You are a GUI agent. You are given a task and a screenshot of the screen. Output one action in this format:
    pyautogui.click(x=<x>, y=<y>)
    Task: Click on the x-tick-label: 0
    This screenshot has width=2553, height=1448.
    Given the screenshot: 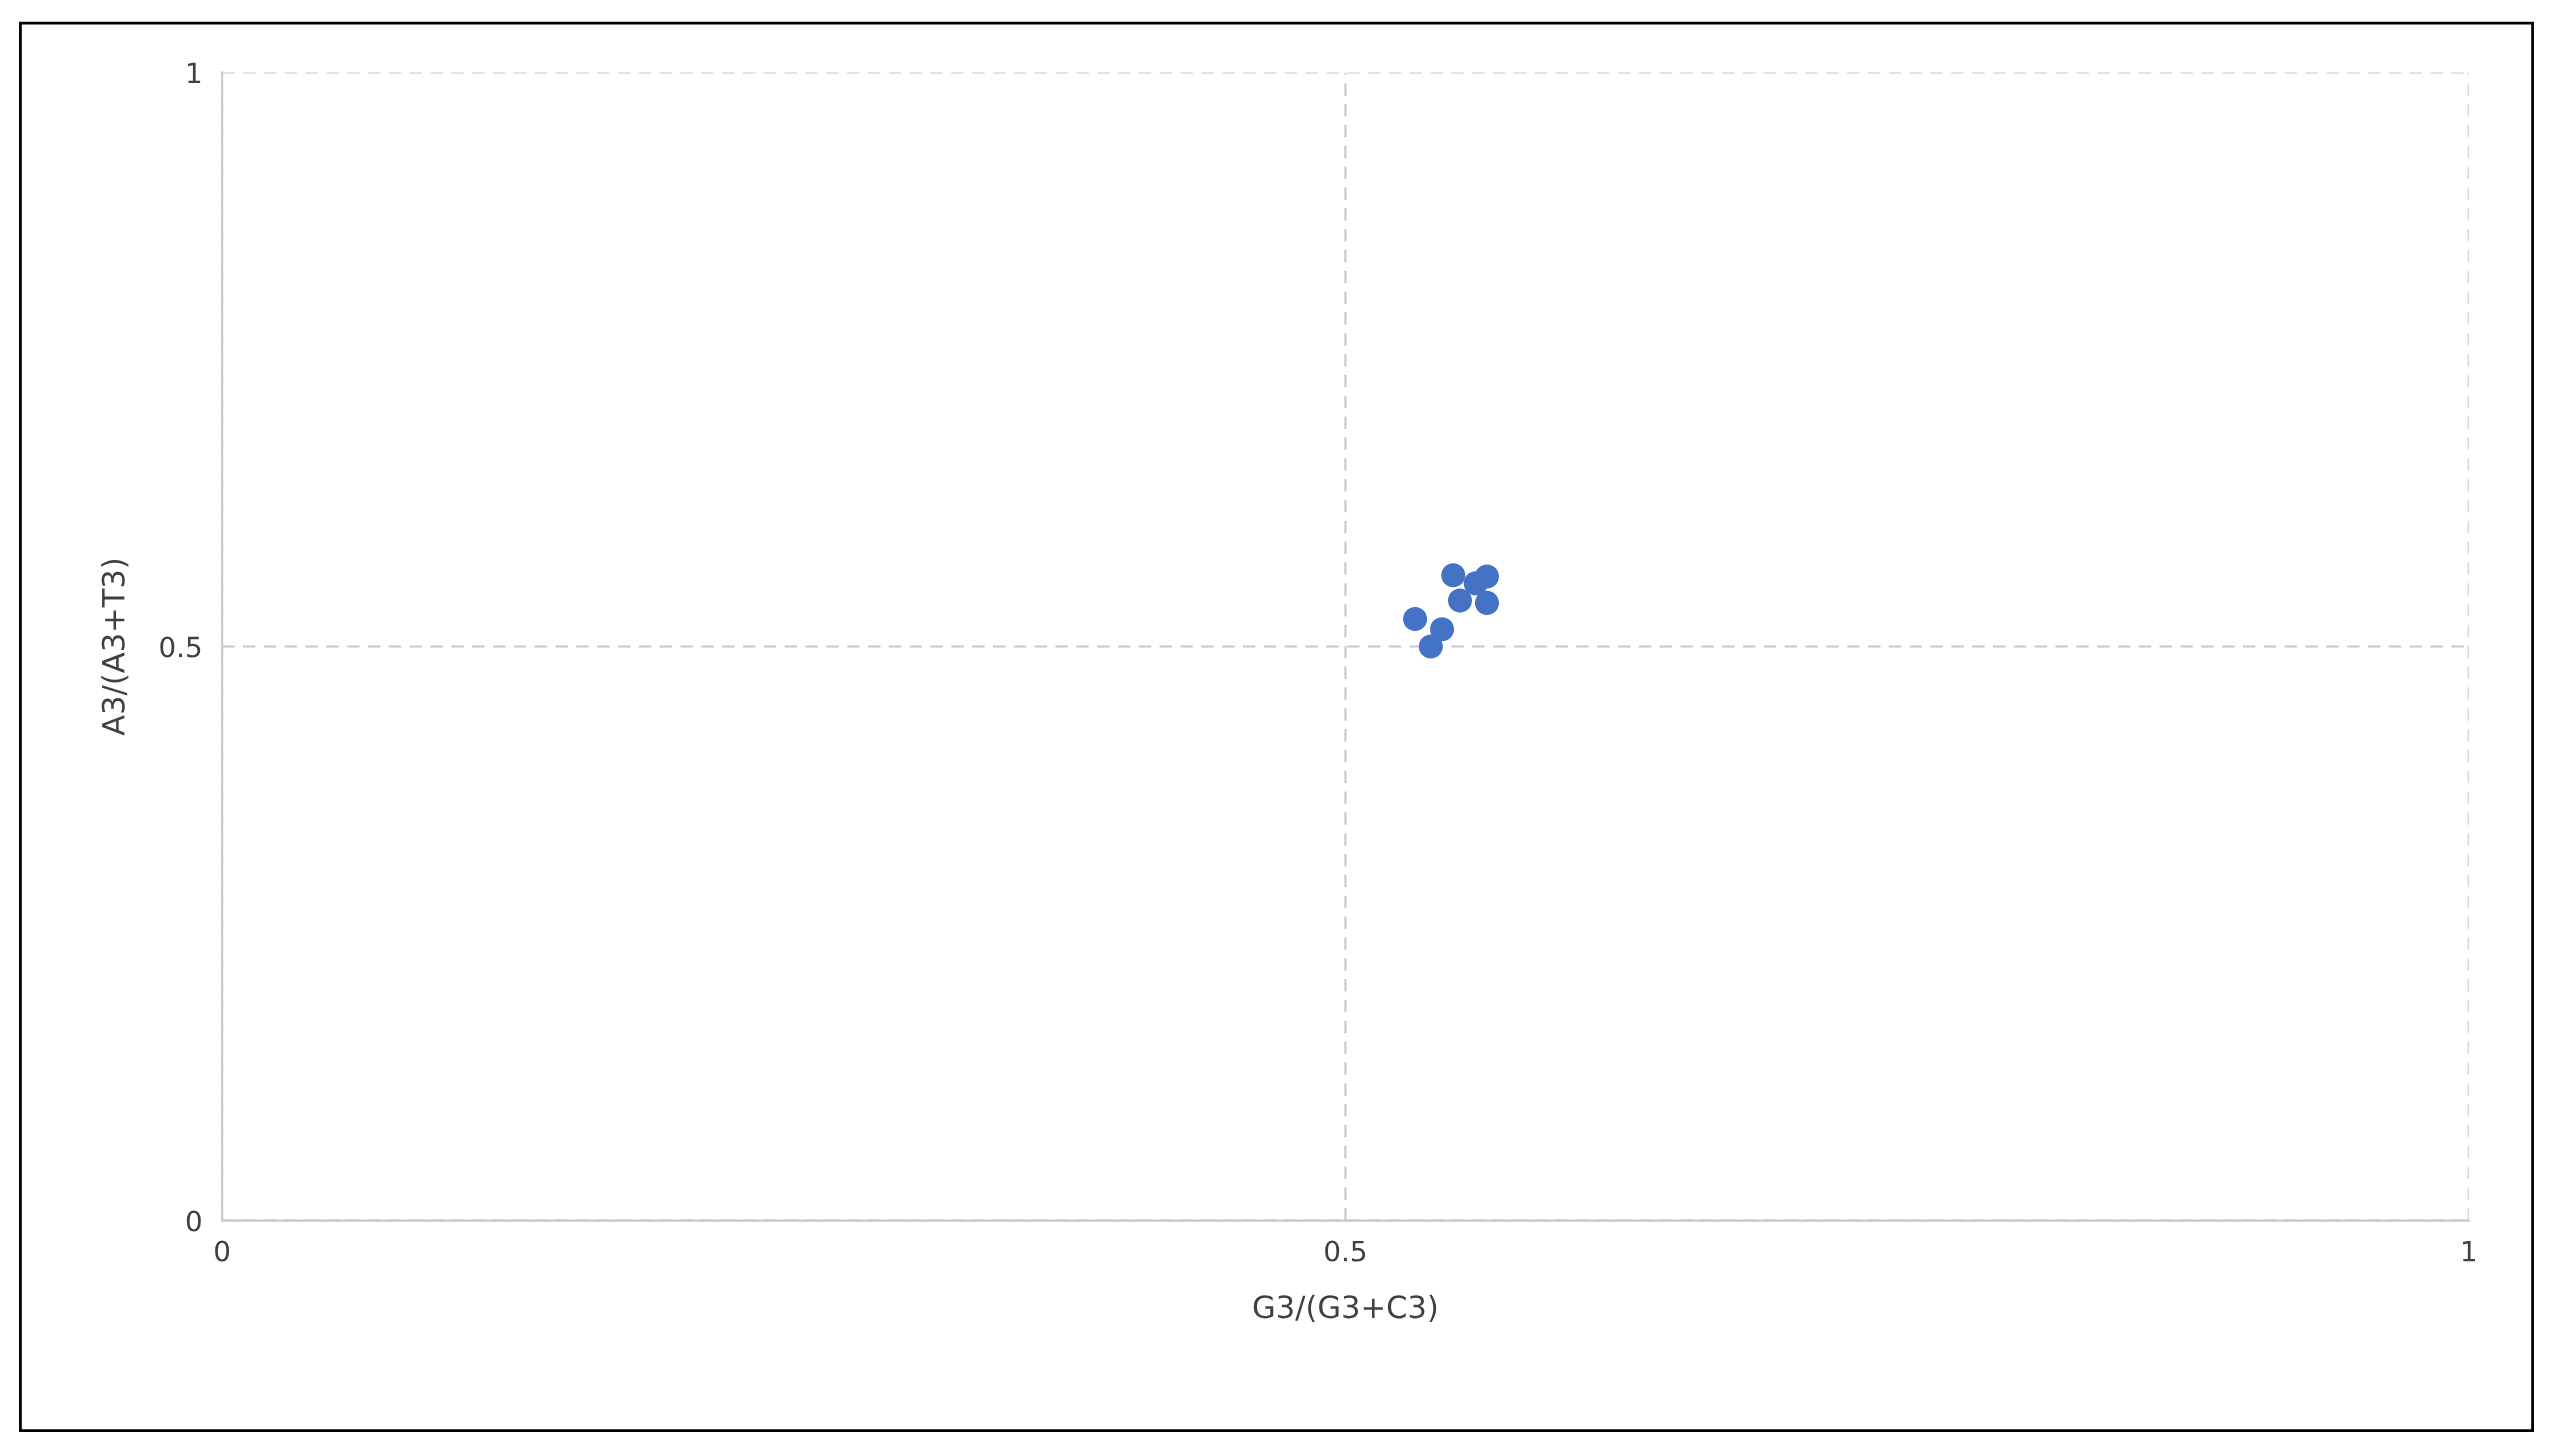 What is the action you would take?
    pyautogui.click(x=222, y=1251)
    